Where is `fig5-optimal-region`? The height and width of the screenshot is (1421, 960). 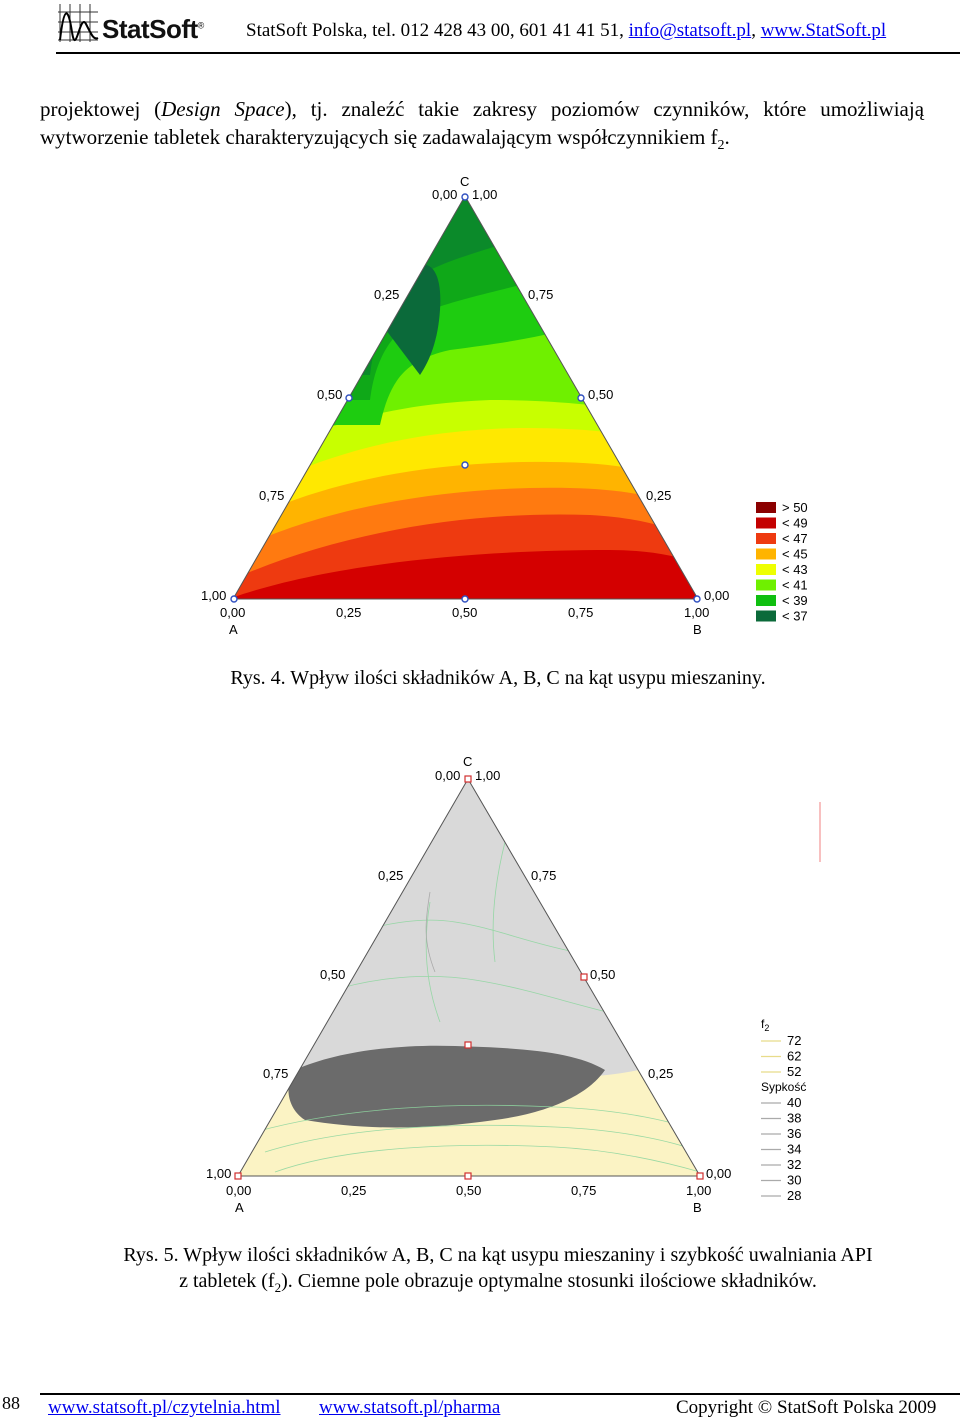 fig5-optimal-region is located at coordinates (446, 1086).